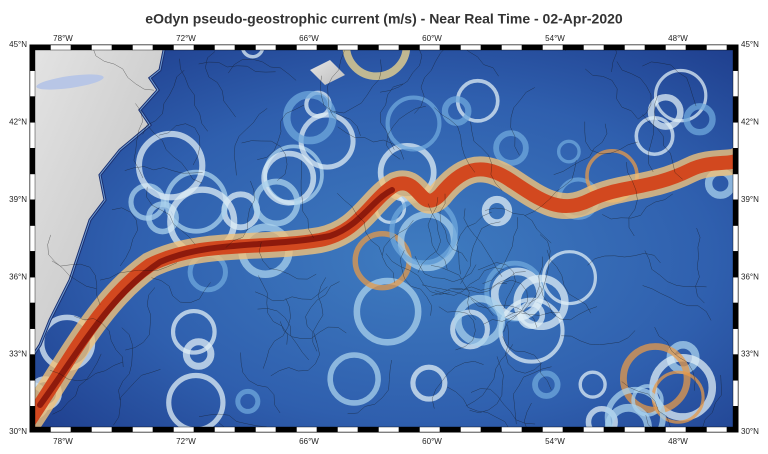 This screenshot has height=454, width=768. What do you see at coordinates (555, 38) in the screenshot?
I see `lon-label: 54°W` at bounding box center [555, 38].